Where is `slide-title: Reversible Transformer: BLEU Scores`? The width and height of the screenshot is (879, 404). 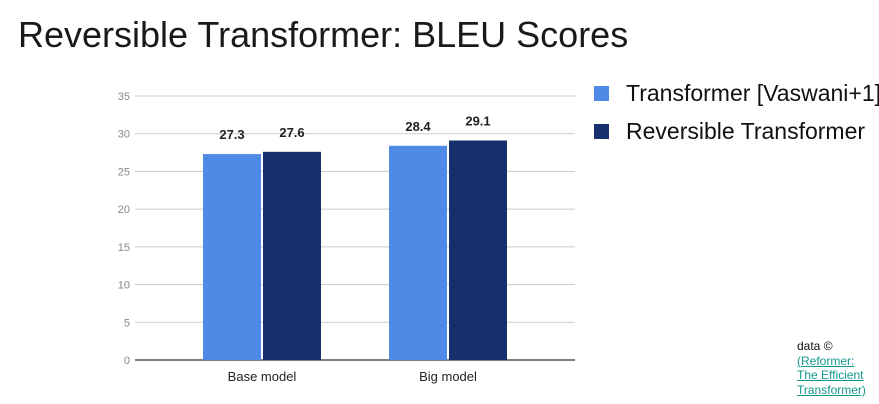 slide-title: Reversible Transformer: BLEU Scores is located at coordinates (323, 34).